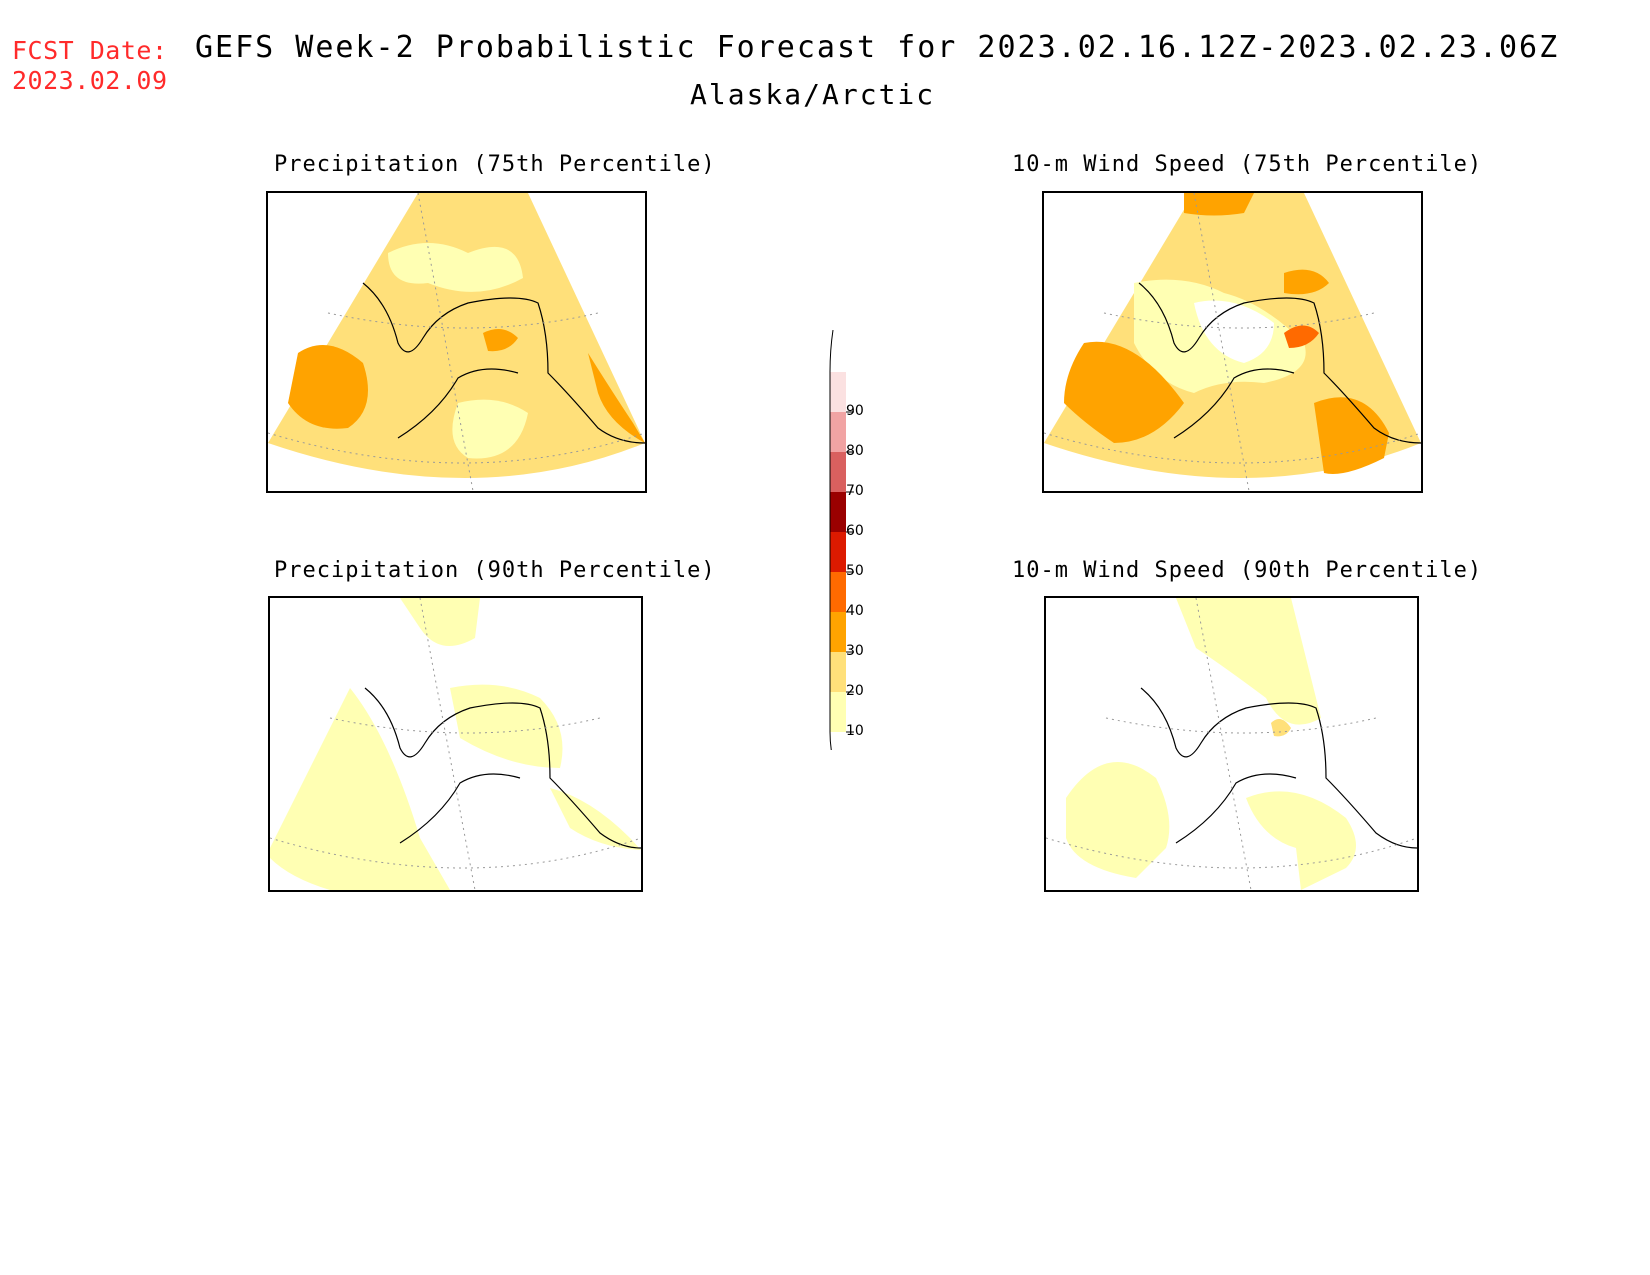 The height and width of the screenshot is (1275, 1650). I want to click on legend-label-40: 40, so click(855, 611).